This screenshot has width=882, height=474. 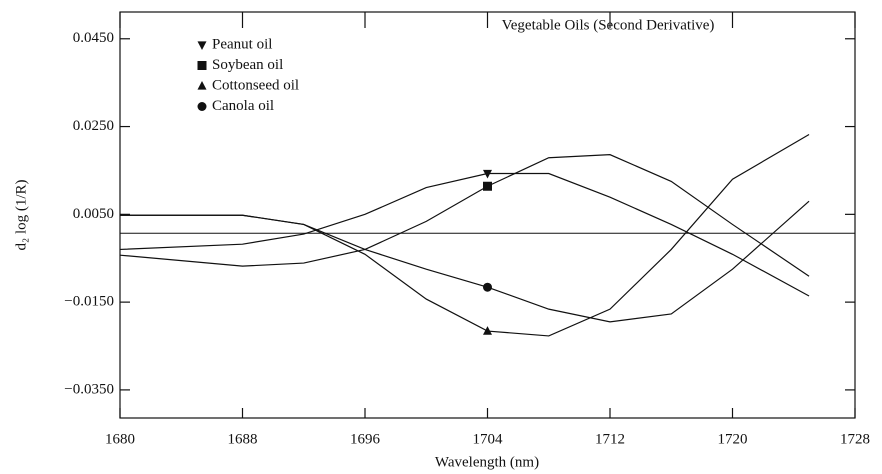 I want to click on legend-label: Cottonseed oil, so click(x=255, y=85).